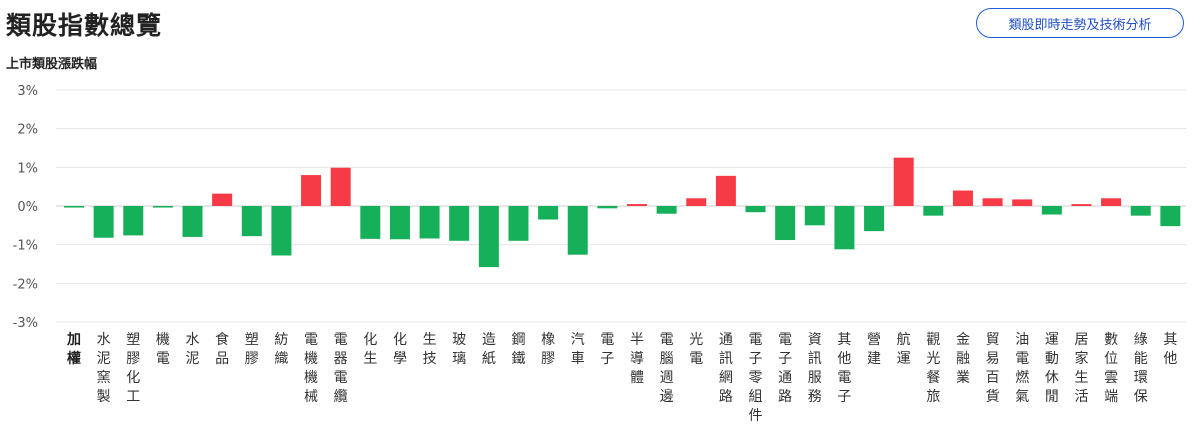 The width and height of the screenshot is (1200, 434). I want to click on category-label: 營建, so click(874, 349).